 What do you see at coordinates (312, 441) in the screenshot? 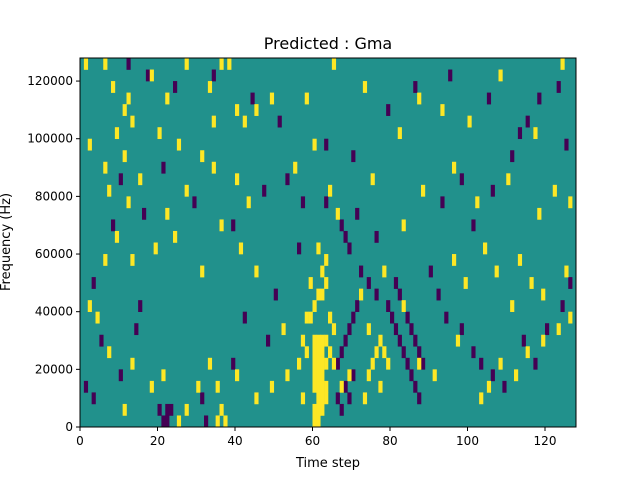
I see `x-tick-label: 60` at bounding box center [312, 441].